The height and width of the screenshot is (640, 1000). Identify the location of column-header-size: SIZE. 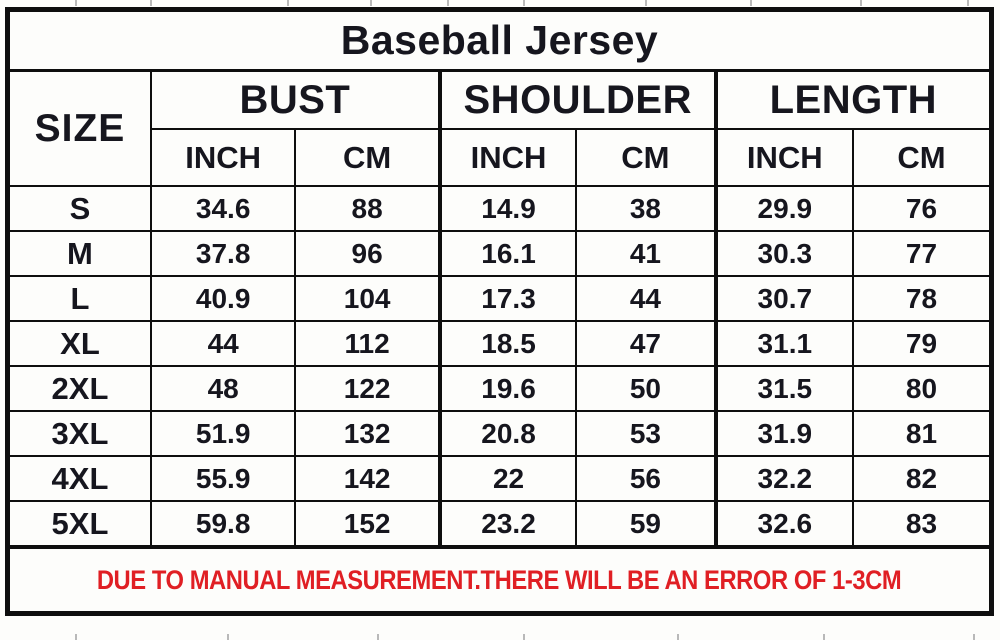
(79, 128).